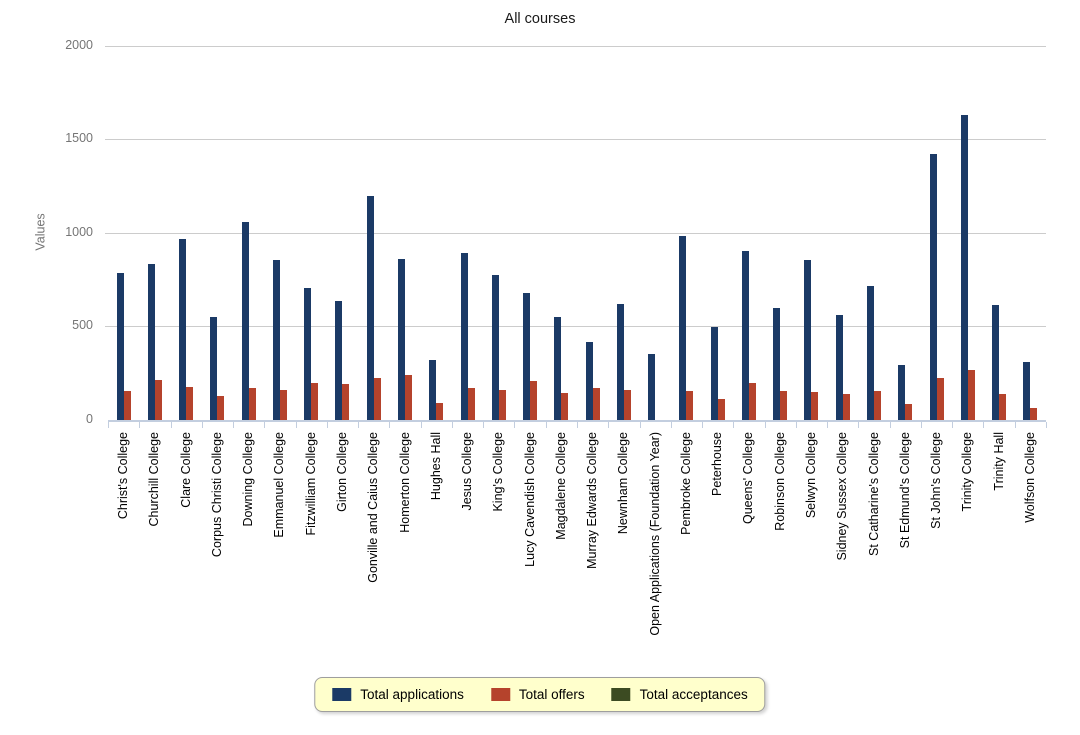  Describe the element at coordinates (780, 552) in the screenshot. I see `x-category-label: Robinson College` at that location.